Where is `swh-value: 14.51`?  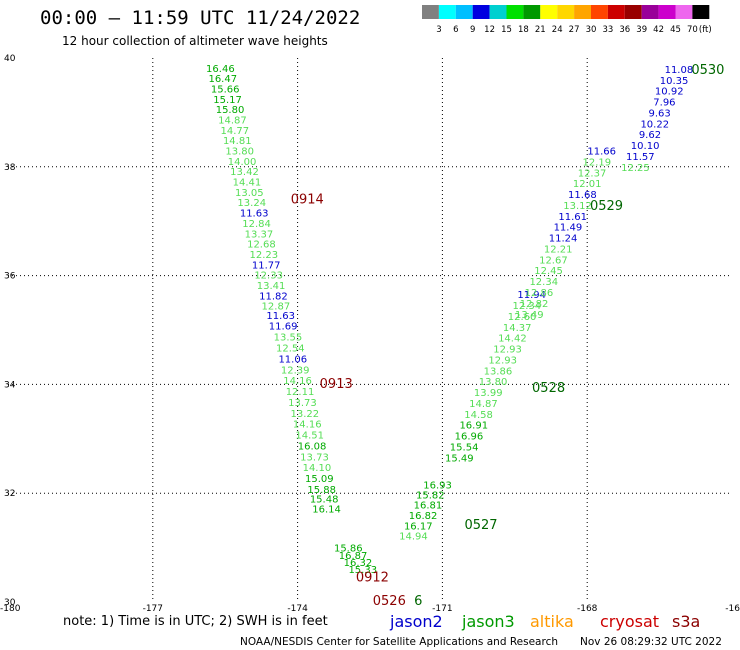
swh-value: 14.51 is located at coordinates (309, 436).